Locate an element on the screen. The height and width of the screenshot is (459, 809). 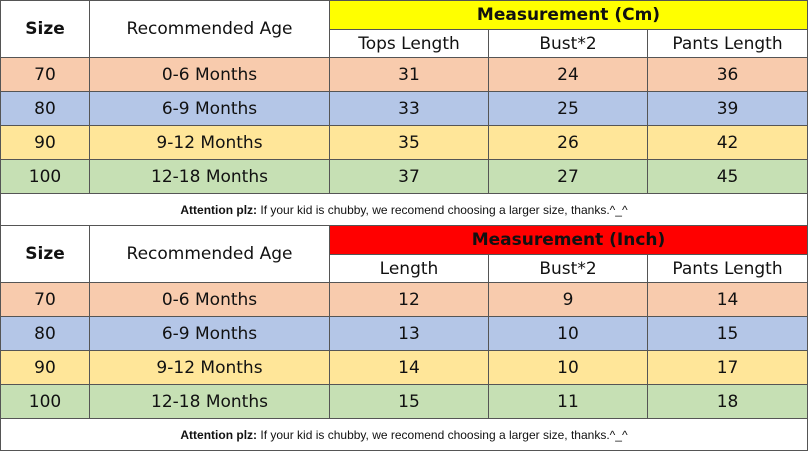
table-row: 100 12-18 Months 37 27 45 is located at coordinates (404, 176).